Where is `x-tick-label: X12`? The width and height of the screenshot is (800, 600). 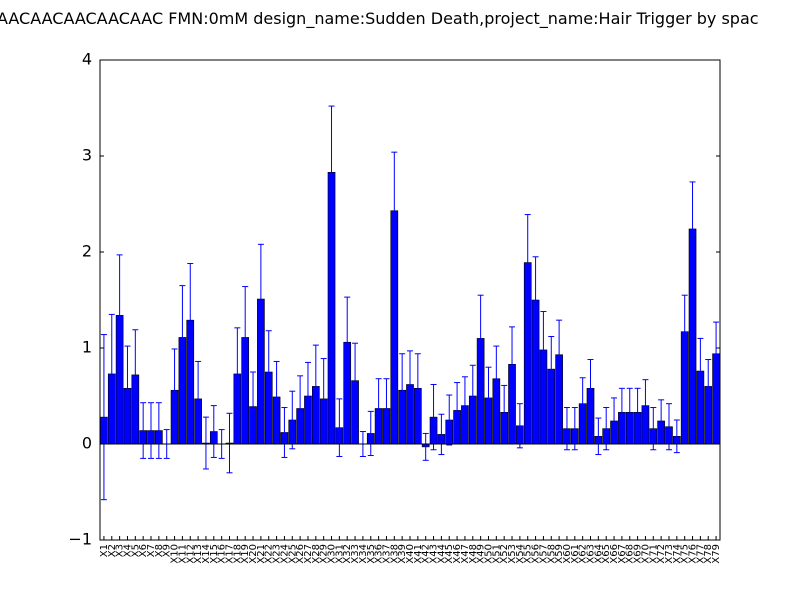
x-tick-label: X12 is located at coordinates (190, 554).